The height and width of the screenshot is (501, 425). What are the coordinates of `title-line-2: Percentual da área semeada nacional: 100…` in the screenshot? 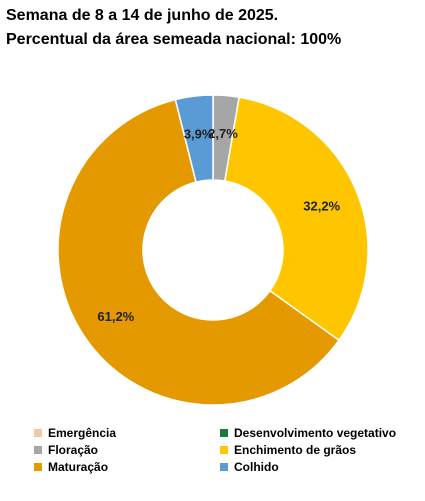 It's located at (174, 39).